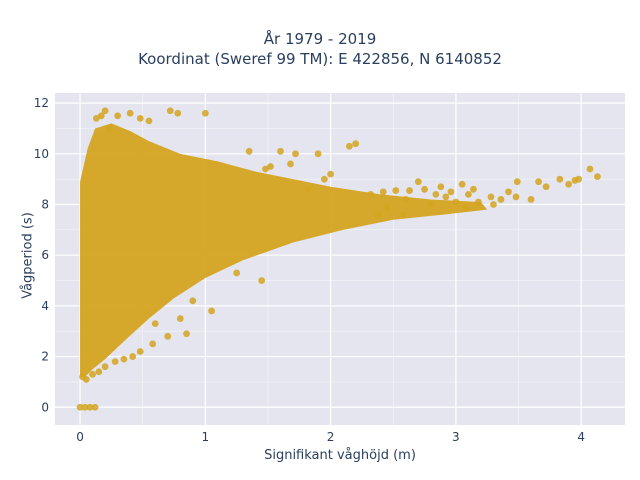  I want to click on y-tick-label: 8, so click(45, 205).